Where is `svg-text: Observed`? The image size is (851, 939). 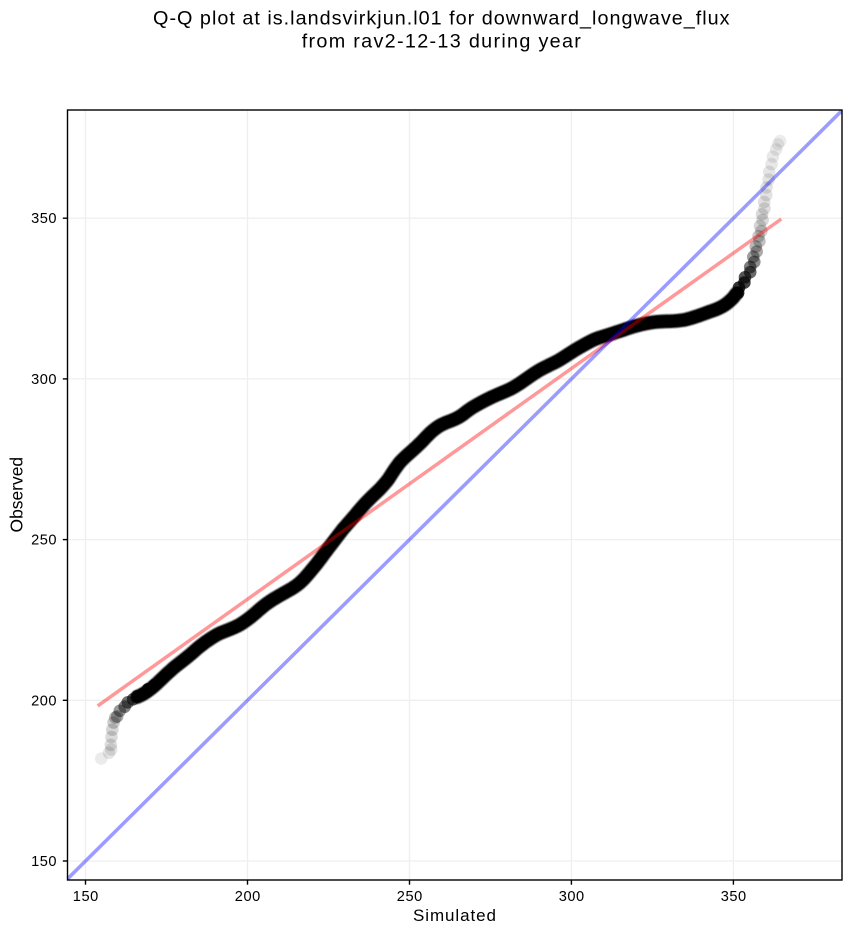 svg-text: Observed is located at coordinates (17, 495).